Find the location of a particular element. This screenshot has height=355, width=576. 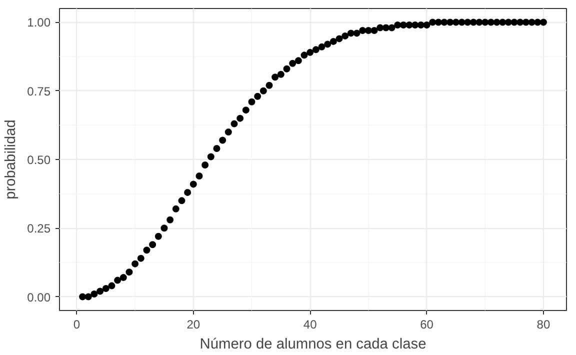

y-tick-label: 0.25 is located at coordinates (39, 229).